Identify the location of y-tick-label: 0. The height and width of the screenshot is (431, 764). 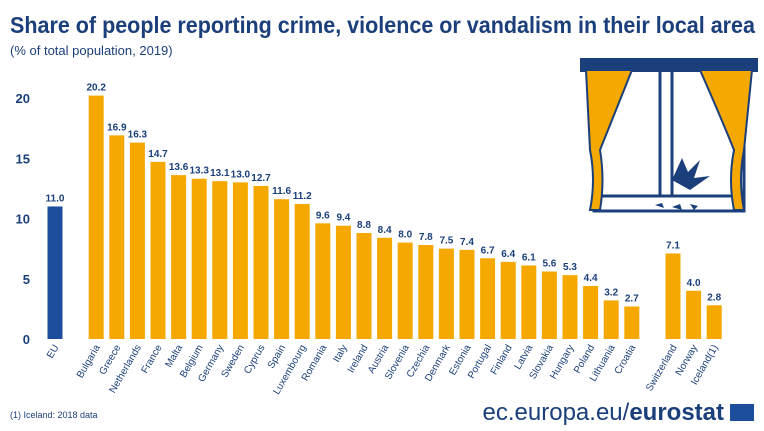
(26, 339).